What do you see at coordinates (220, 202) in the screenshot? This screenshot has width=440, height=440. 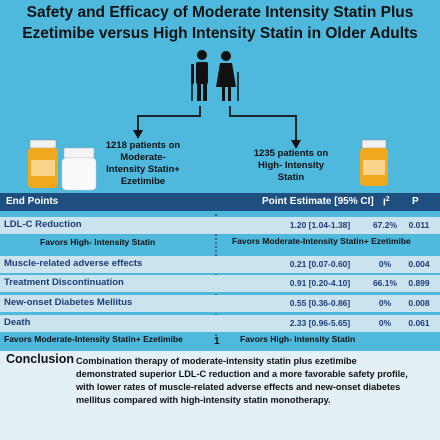 I see `table-header: End Points Point Estimate [95% CI] I2 P` at bounding box center [220, 202].